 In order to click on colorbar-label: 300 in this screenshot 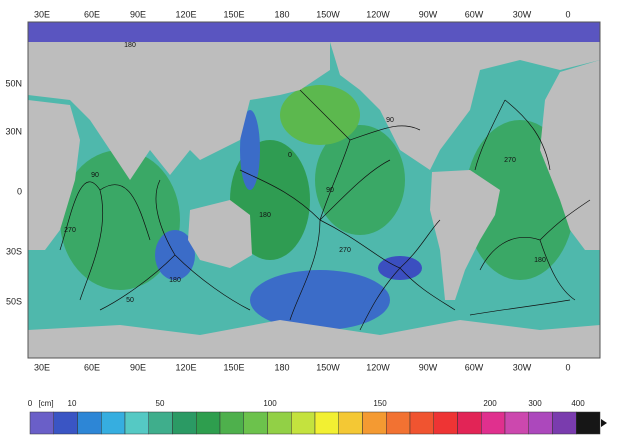, I will do `click(535, 403)`.